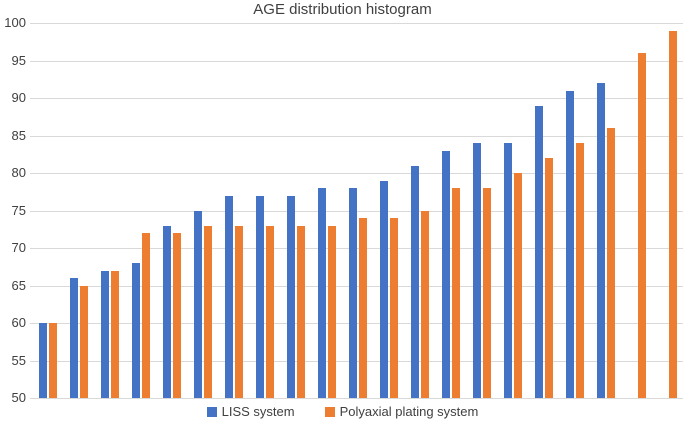 Image resolution: width=685 pixels, height=430 pixels. Describe the element at coordinates (18, 210) in the screenshot. I see `y-tick-label: 75` at that location.